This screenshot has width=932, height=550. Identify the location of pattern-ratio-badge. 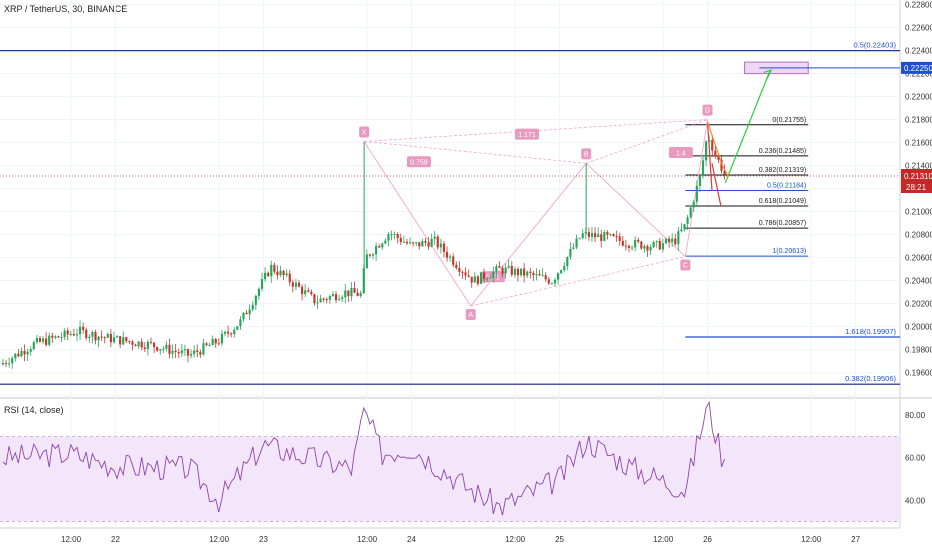
(680, 152).